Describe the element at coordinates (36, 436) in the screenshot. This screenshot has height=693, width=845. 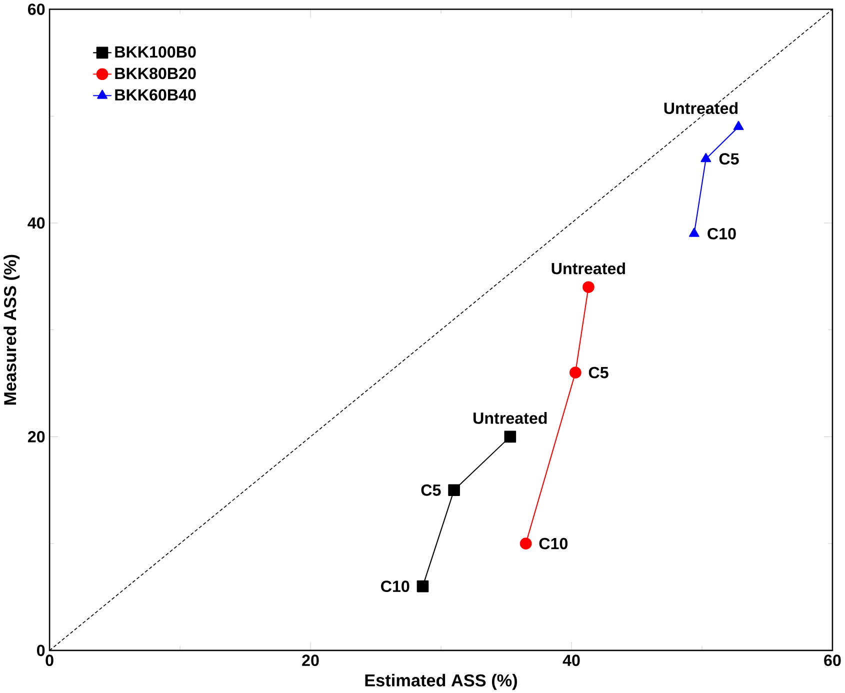
I see `y-tick-label: 20` at that location.